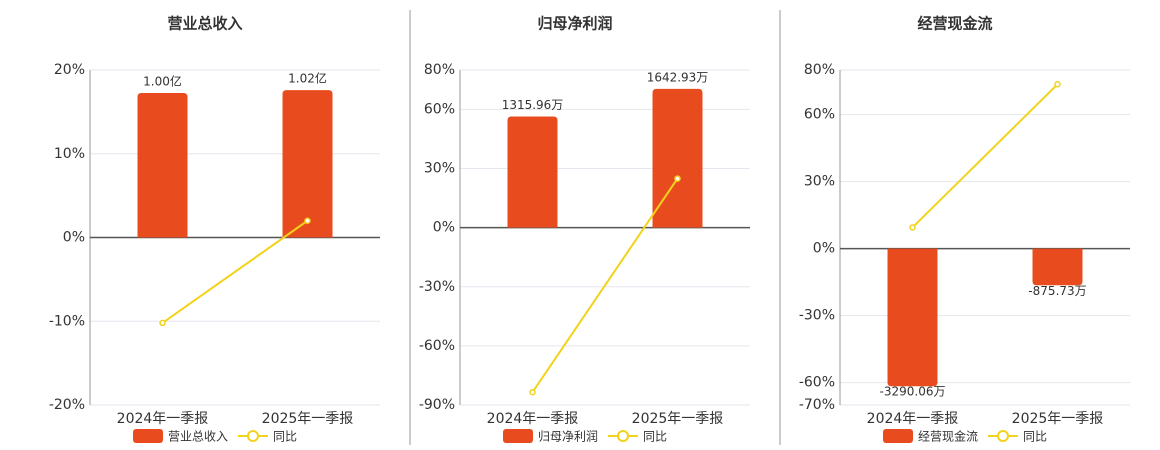  What do you see at coordinates (913, 392) in the screenshot?
I see `value-label: -3290.06万` at bounding box center [913, 392].